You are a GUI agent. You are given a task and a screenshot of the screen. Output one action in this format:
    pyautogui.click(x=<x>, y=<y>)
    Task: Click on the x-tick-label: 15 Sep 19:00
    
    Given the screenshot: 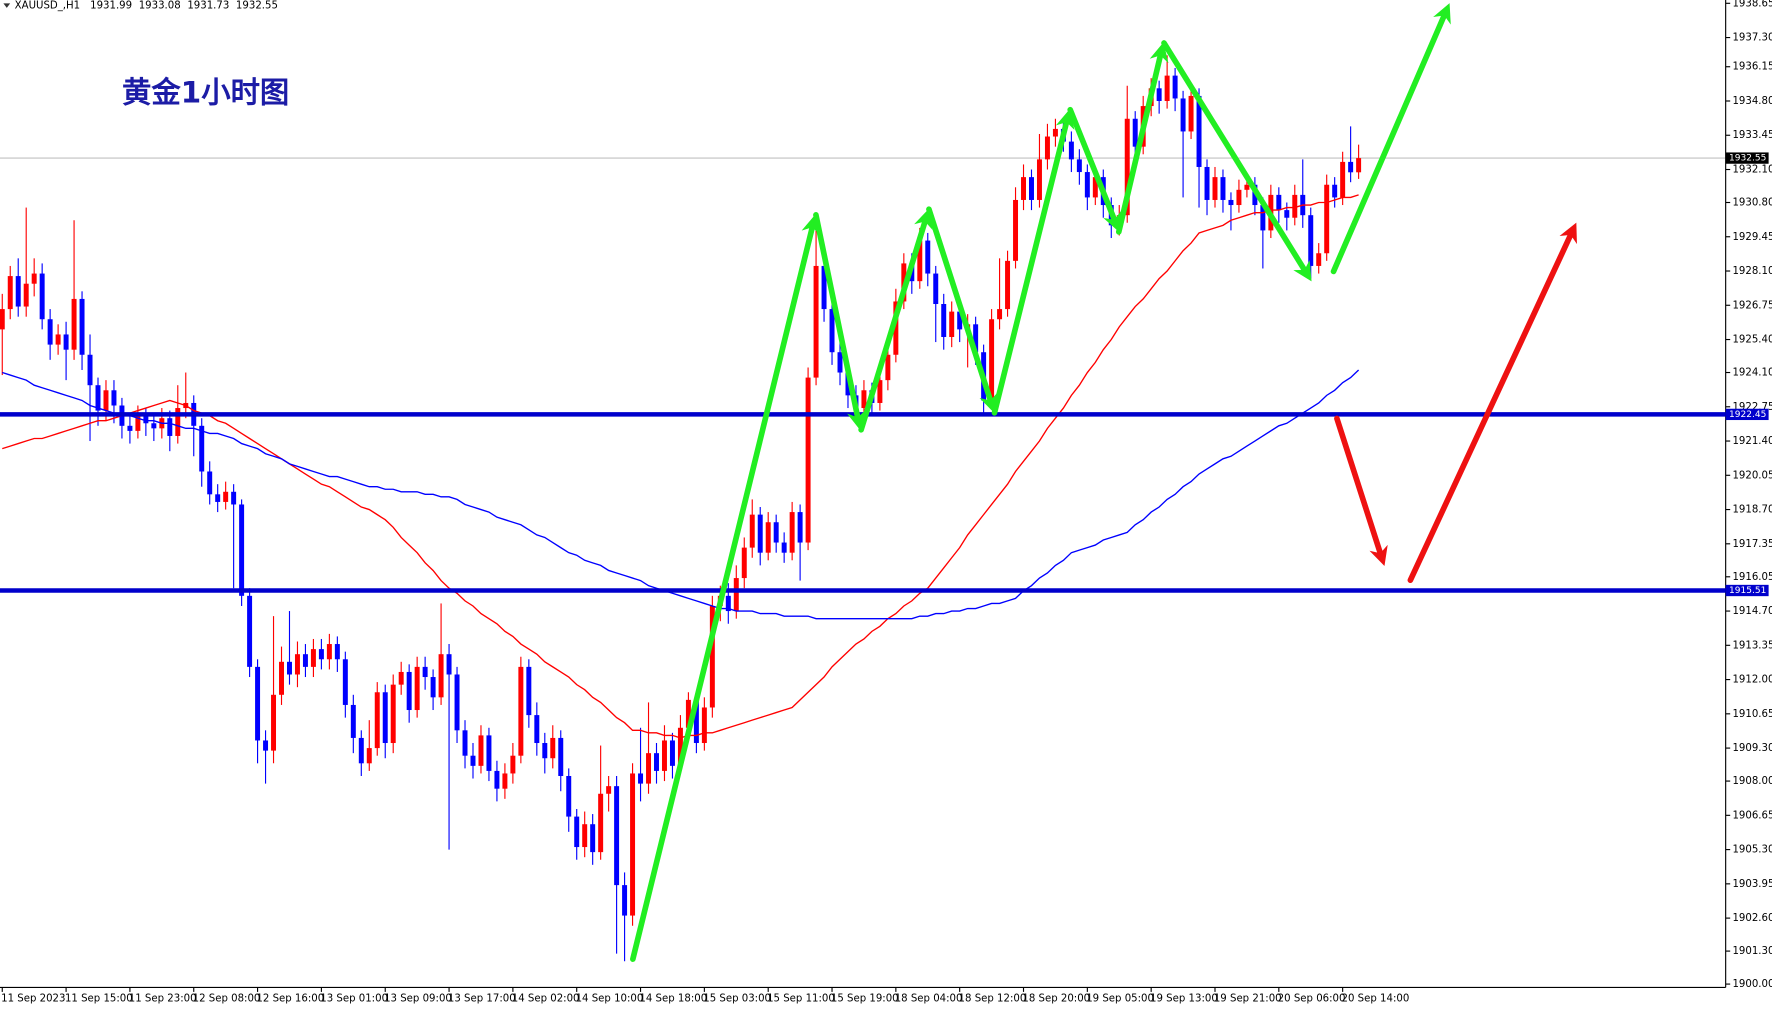 What is the action you would take?
    pyautogui.click(x=865, y=999)
    